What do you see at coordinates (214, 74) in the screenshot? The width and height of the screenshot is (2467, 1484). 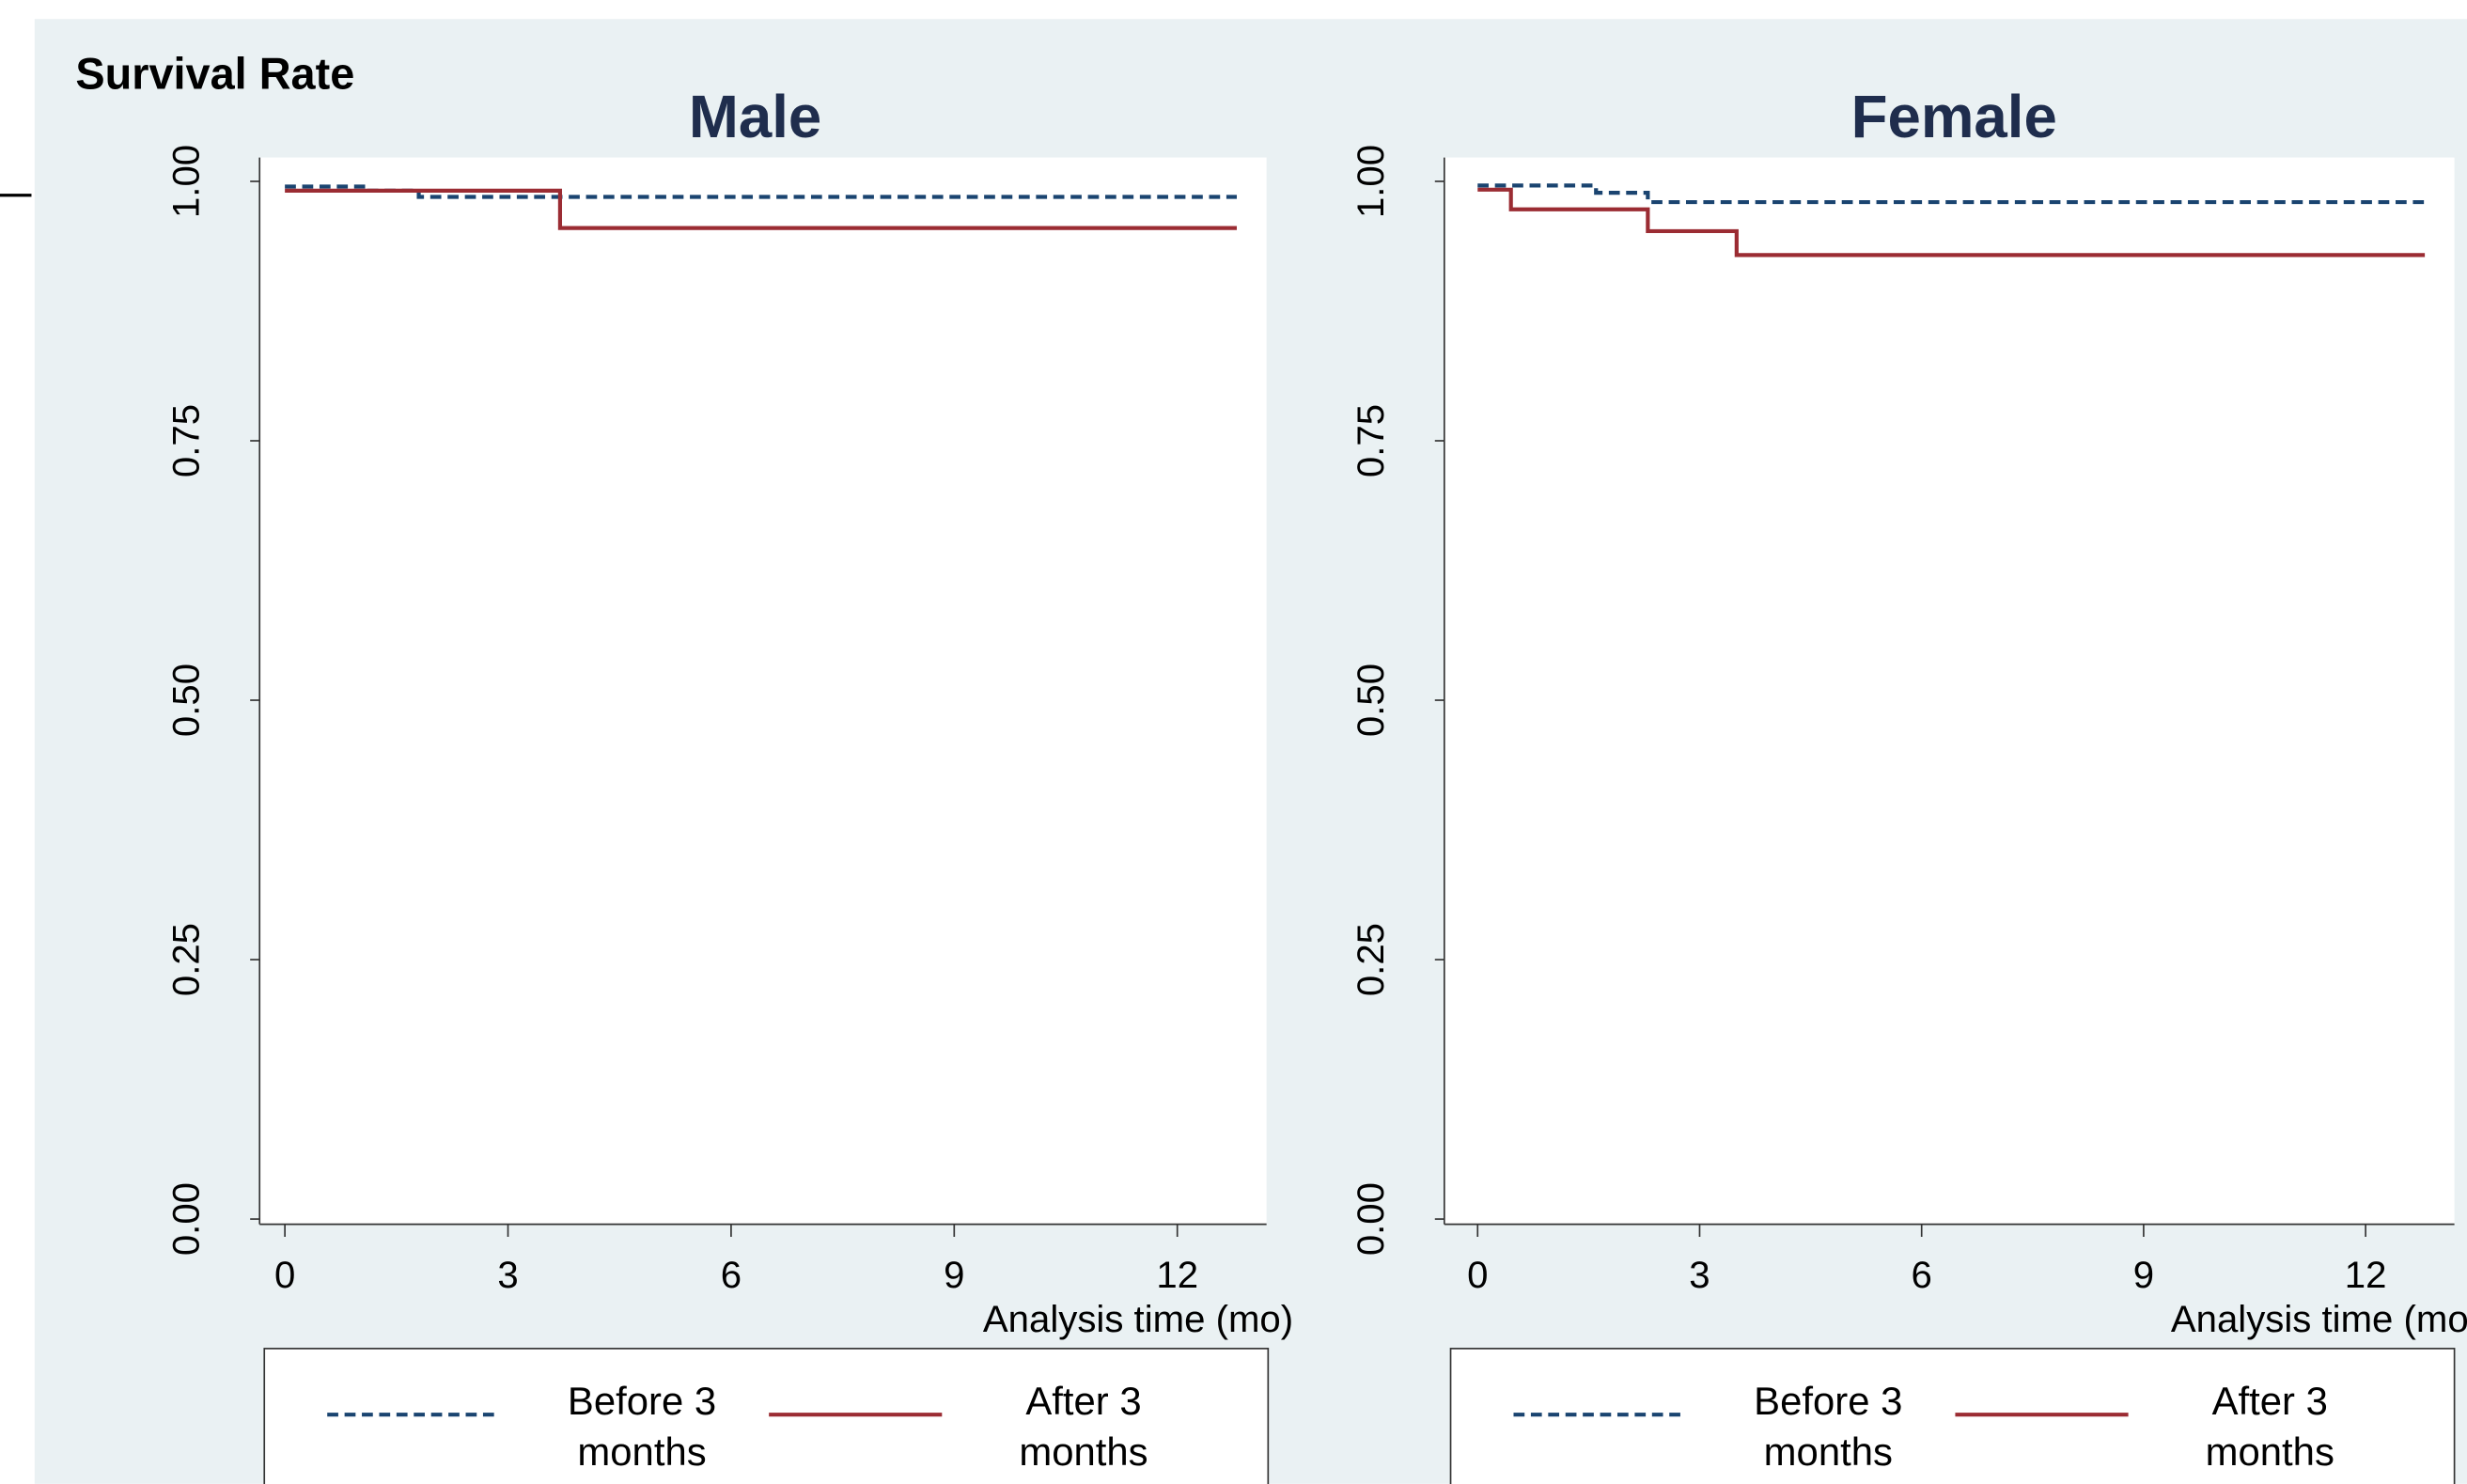 I see `page-title: Survival Rate` at bounding box center [214, 74].